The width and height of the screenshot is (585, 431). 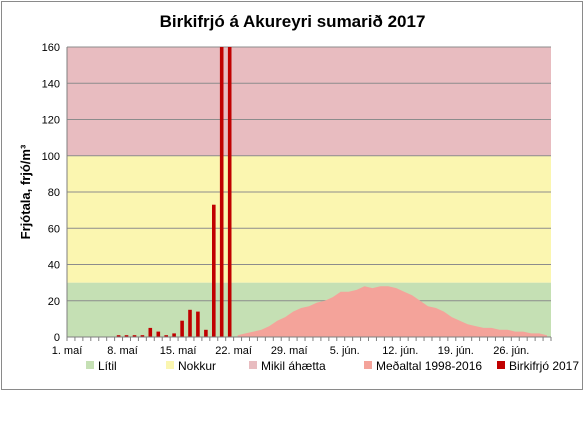 What do you see at coordinates (122, 351) in the screenshot?
I see `x-tick-label: 8. maí` at bounding box center [122, 351].